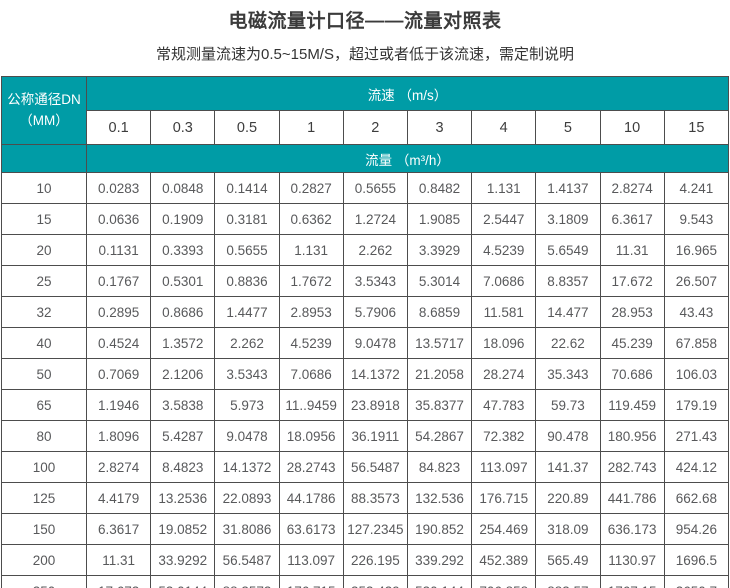 The image size is (730, 588). What do you see at coordinates (439, 343) in the screenshot?
I see `flow-value-cell: 13.5717` at bounding box center [439, 343].